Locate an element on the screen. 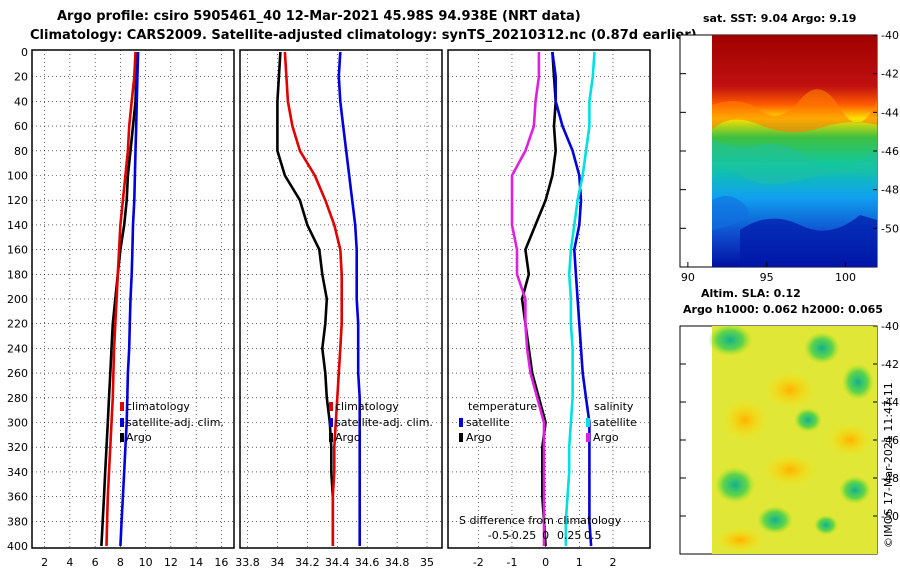  map-x-tick-label: 100 is located at coordinates (845, 277).